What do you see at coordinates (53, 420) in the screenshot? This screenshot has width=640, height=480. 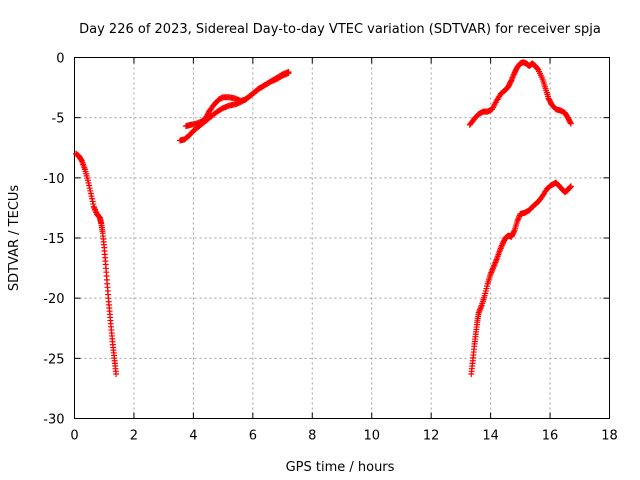 I see `y-tick-label: -30` at bounding box center [53, 420].